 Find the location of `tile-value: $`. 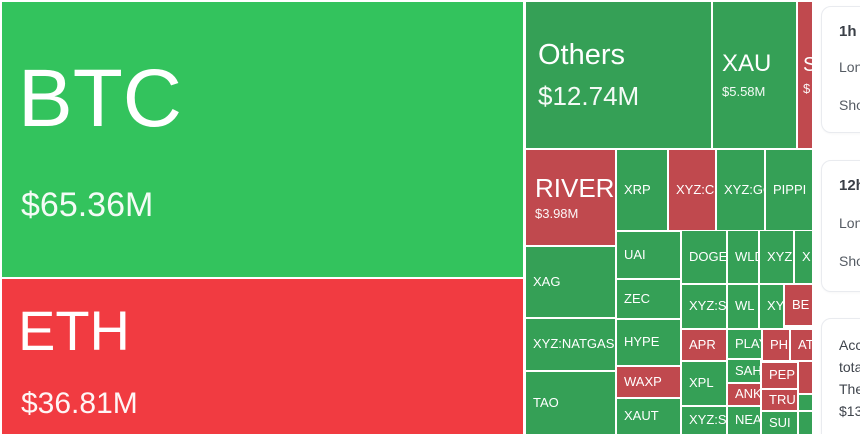

tile-value: $ is located at coordinates (807, 88).